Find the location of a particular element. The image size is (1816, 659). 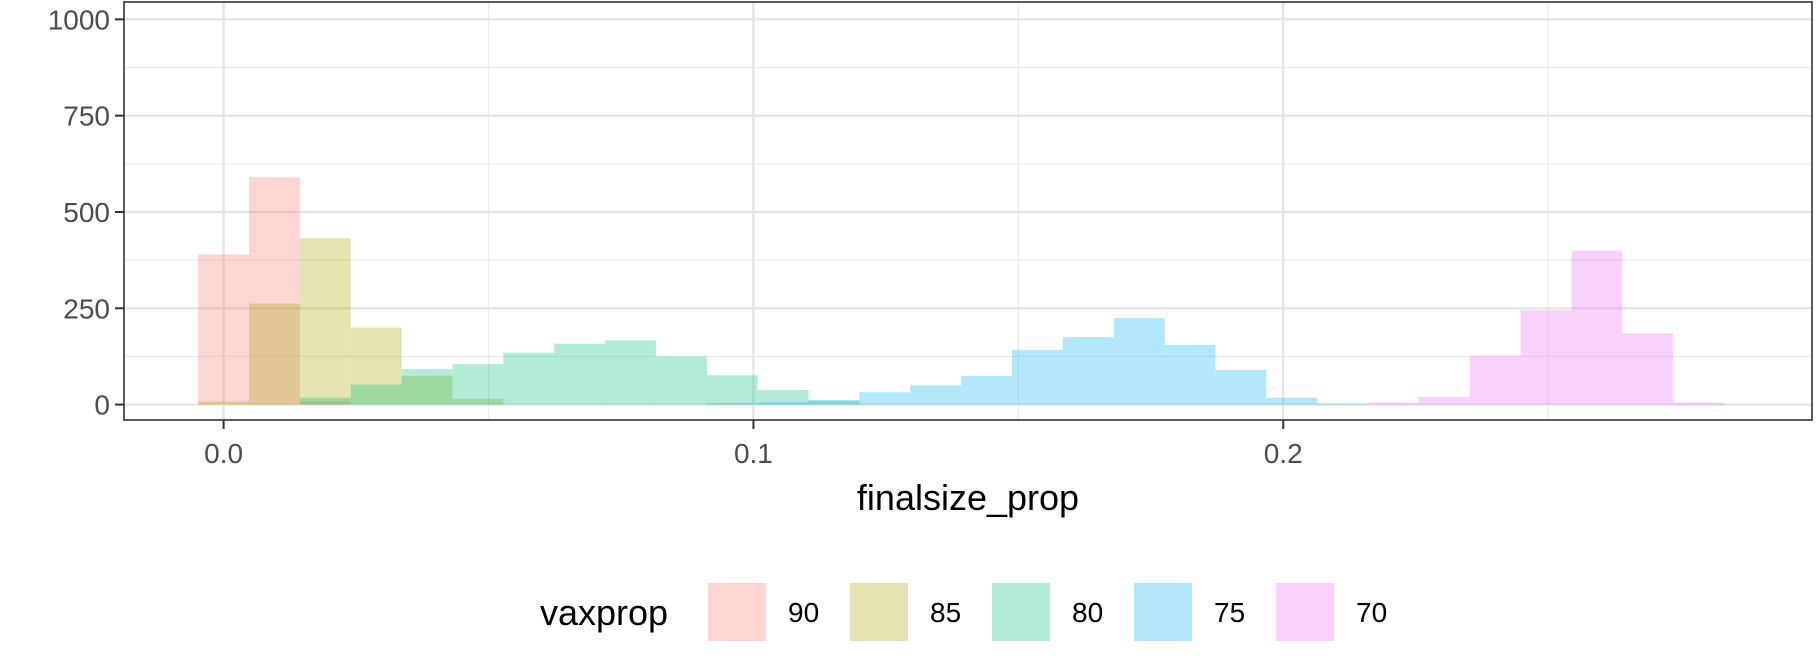

legend-label-90: 90 is located at coordinates (803, 612).